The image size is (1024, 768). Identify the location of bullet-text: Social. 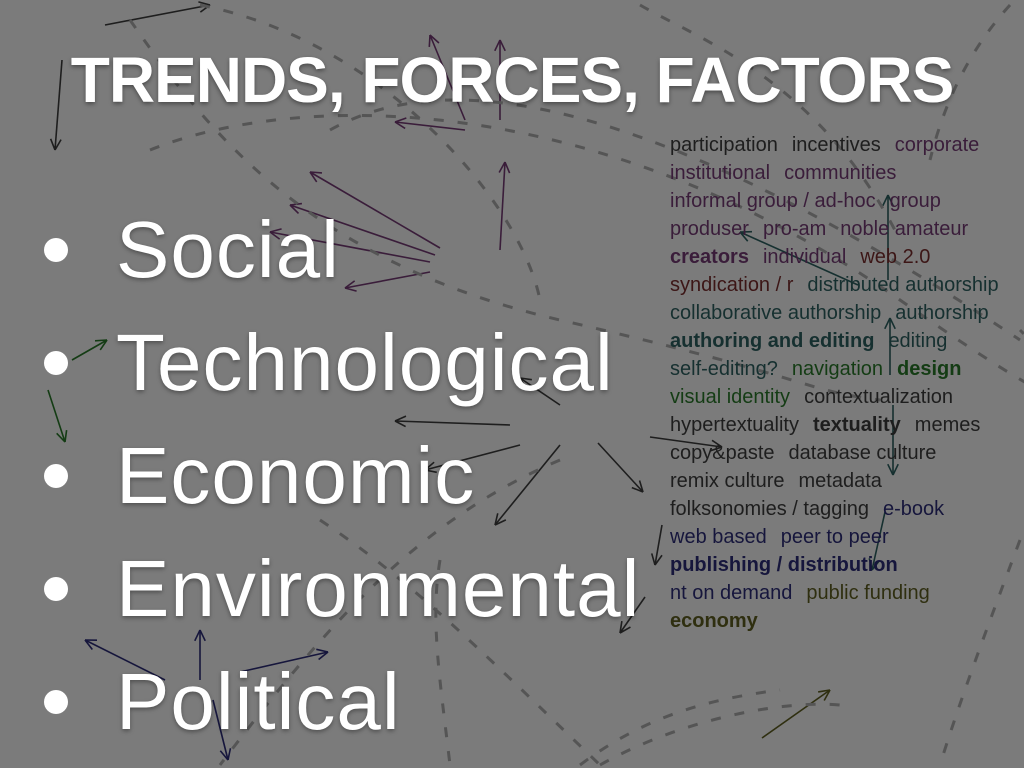
(228, 249).